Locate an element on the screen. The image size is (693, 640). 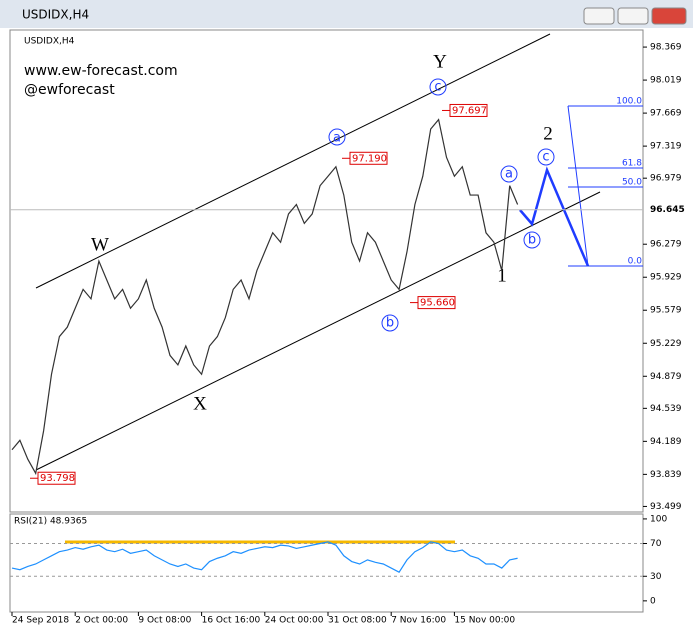
y-tick-label: 100 is located at coordinates (658, 519).